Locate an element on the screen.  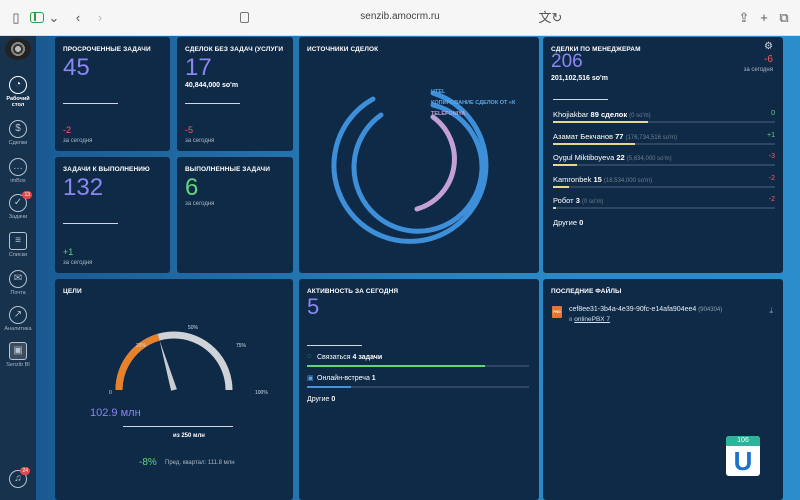
translate-icon: 文 is located at coordinates (545, 17).